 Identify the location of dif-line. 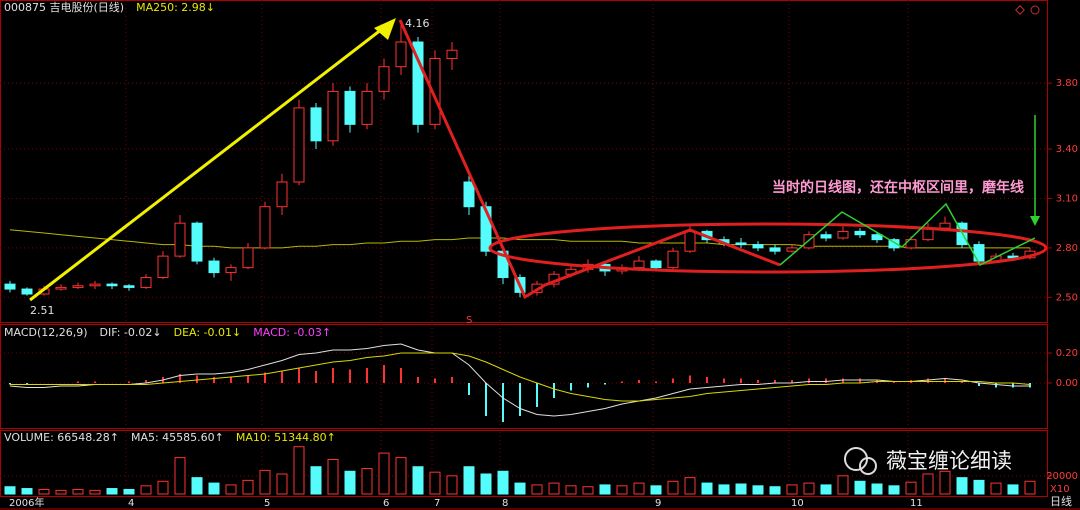
(519, 380).